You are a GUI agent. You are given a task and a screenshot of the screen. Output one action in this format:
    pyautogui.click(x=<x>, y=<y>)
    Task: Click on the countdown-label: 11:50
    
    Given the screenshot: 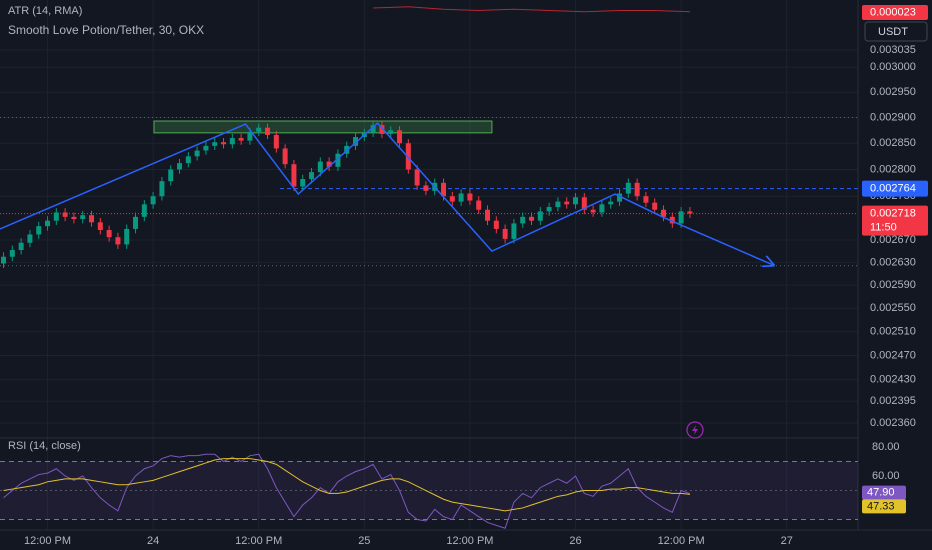 What is the action you would take?
    pyautogui.click(x=883, y=227)
    